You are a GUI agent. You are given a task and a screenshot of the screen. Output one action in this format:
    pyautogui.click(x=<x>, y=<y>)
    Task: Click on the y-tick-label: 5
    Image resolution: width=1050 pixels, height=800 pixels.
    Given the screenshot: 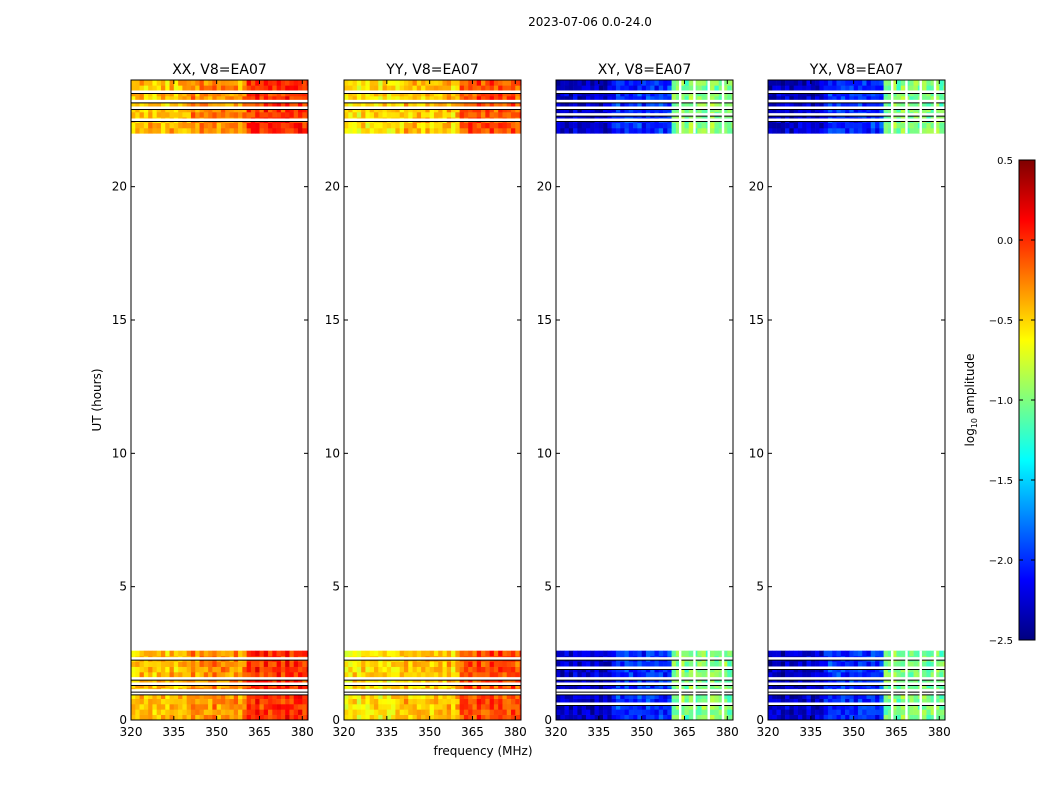 What is the action you would take?
    pyautogui.click(x=760, y=587)
    